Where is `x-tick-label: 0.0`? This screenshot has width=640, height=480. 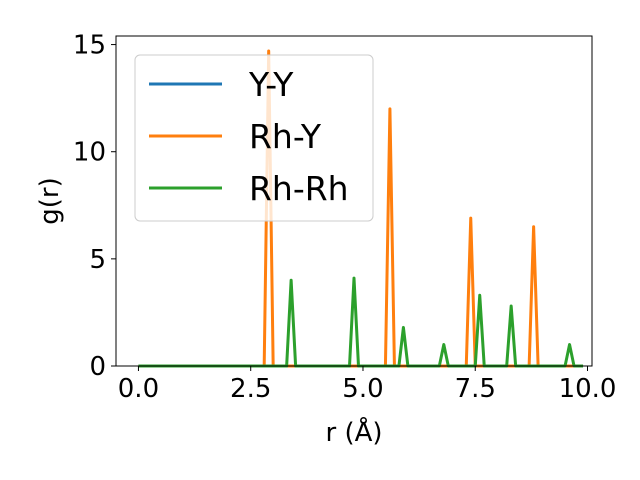 x-tick-label: 0.0 is located at coordinates (138, 389).